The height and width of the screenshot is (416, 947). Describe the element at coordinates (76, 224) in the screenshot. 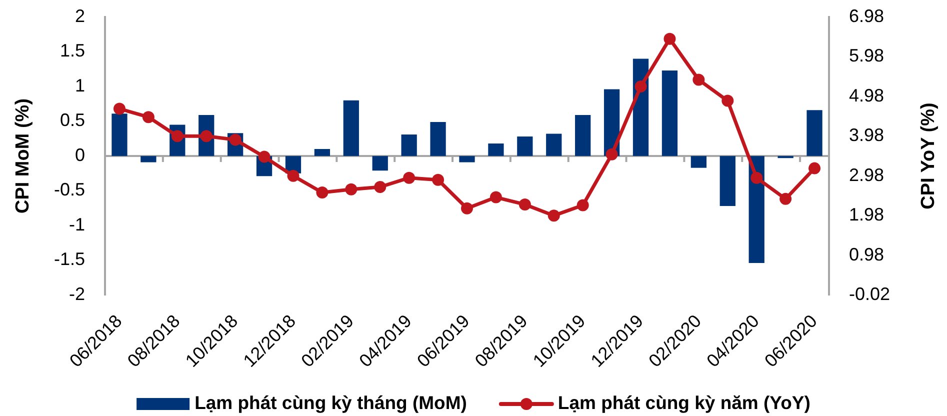

I see `y-tick-label: -1` at that location.